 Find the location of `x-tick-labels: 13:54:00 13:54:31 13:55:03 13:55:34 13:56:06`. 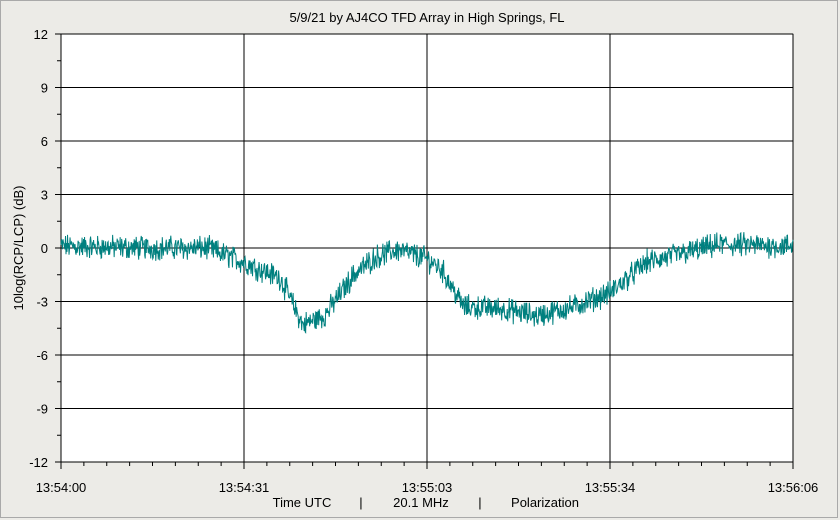

x-tick-labels: 13:54:00 13:54:31 13:55:03 13:55:34 13:56:06 is located at coordinates (427, 487).